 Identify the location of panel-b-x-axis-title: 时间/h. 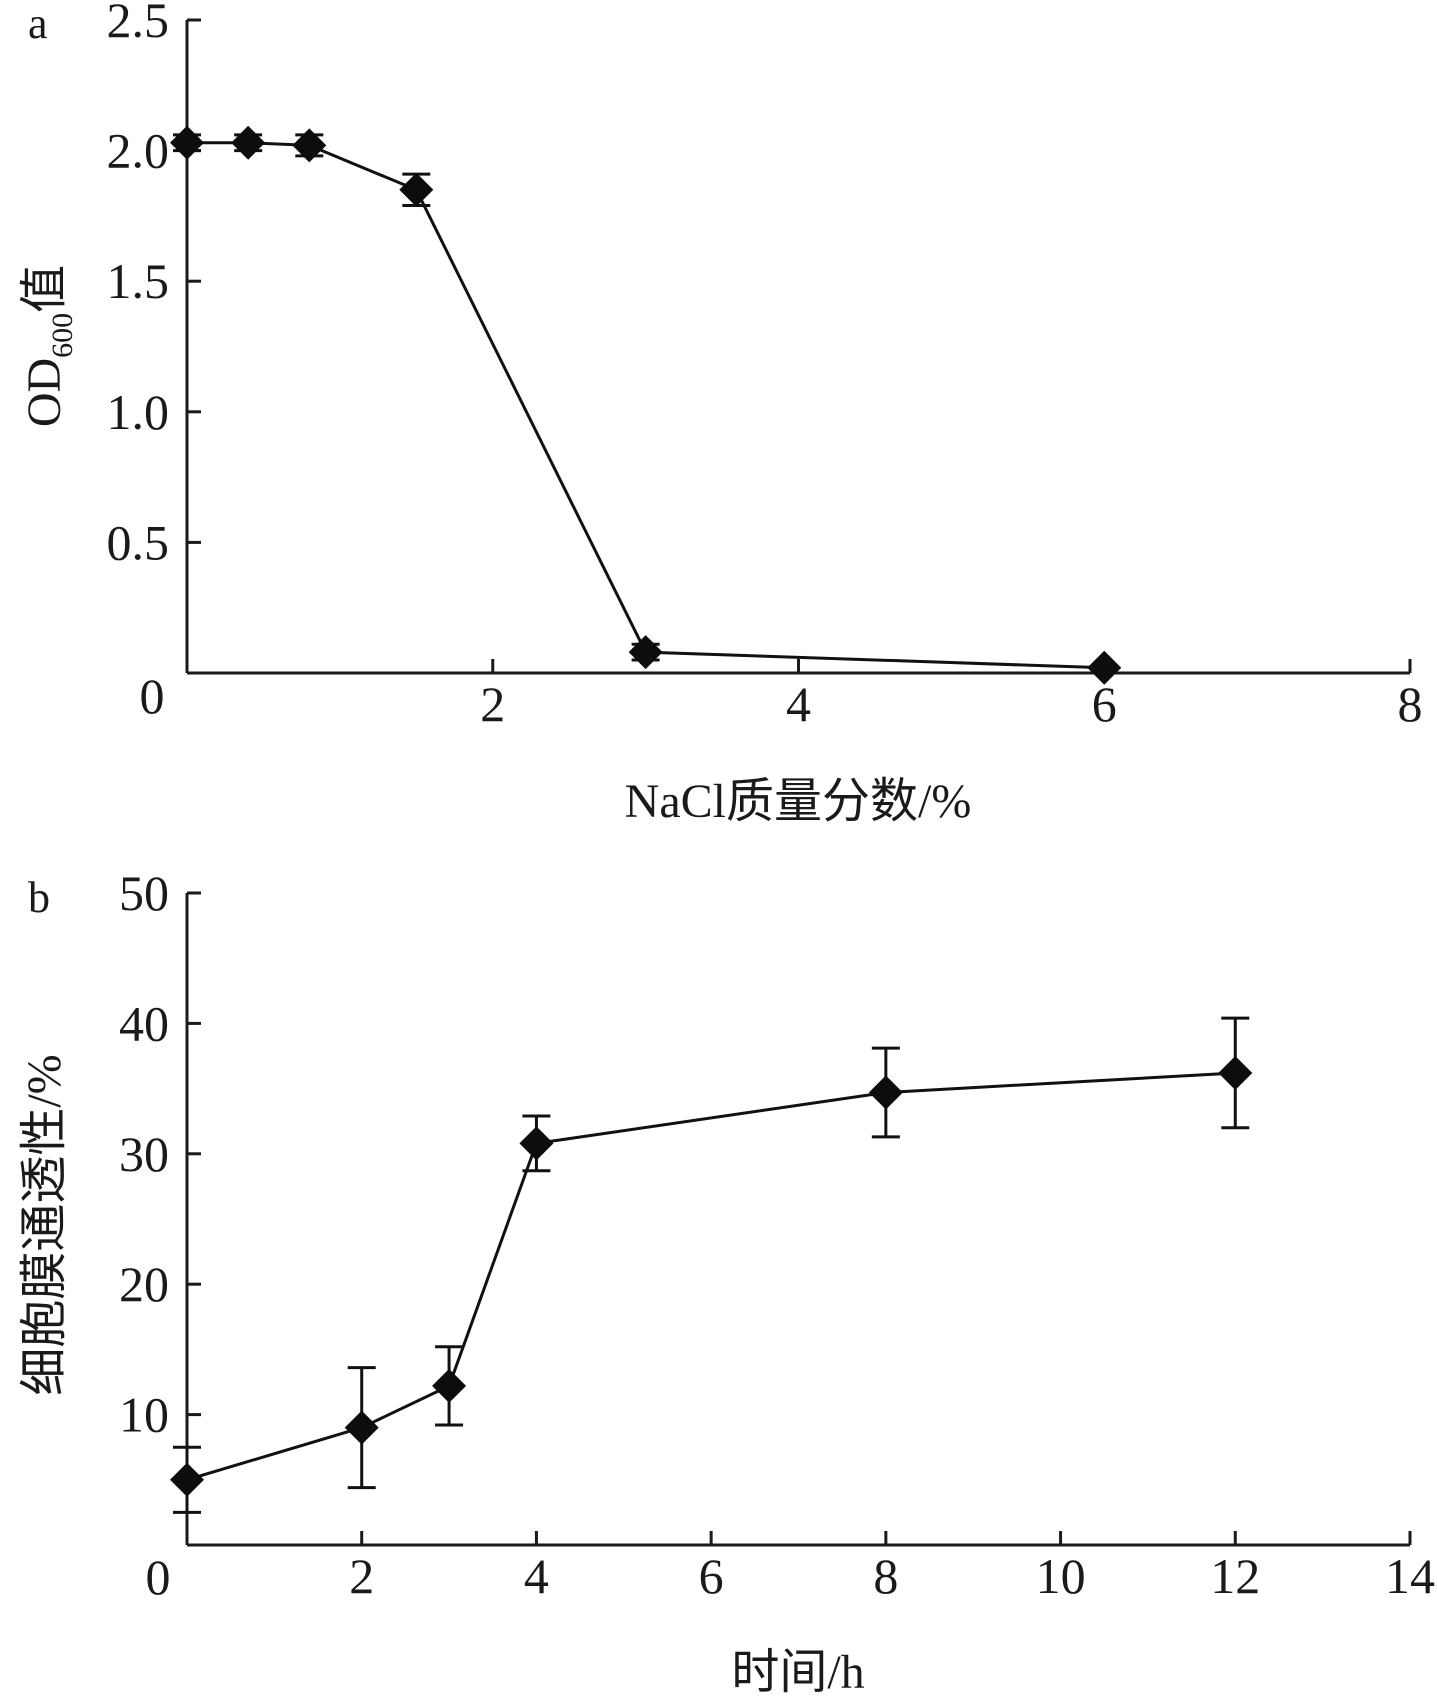
(797, 1672).